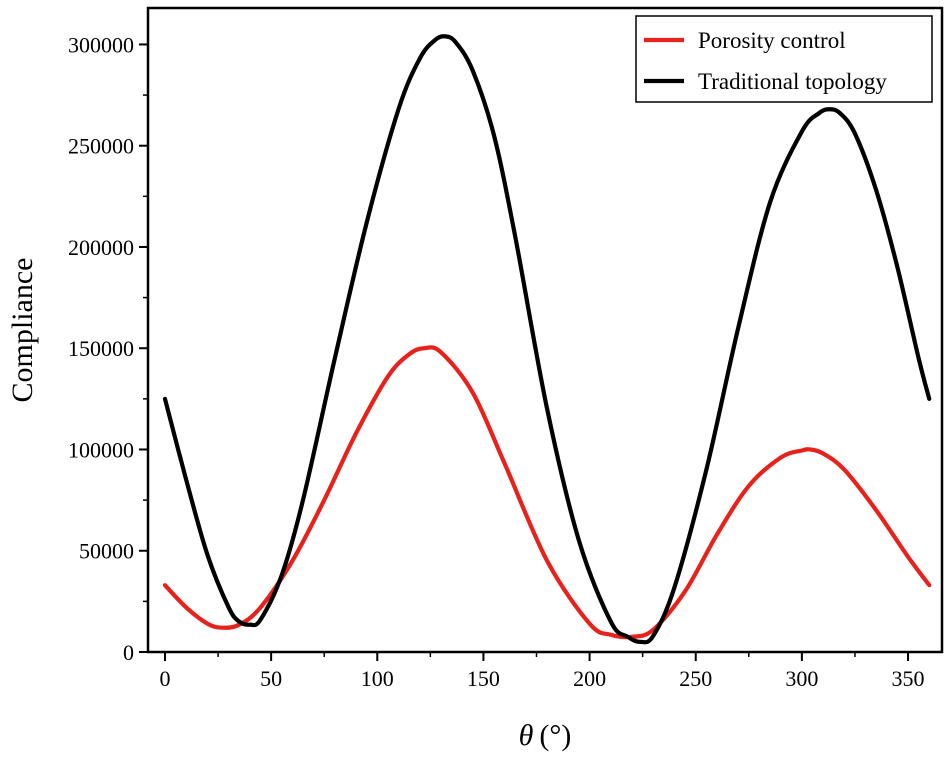 This screenshot has width=950, height=762. Describe the element at coordinates (101, 146) in the screenshot. I see `y-tick-label: 250000` at that location.